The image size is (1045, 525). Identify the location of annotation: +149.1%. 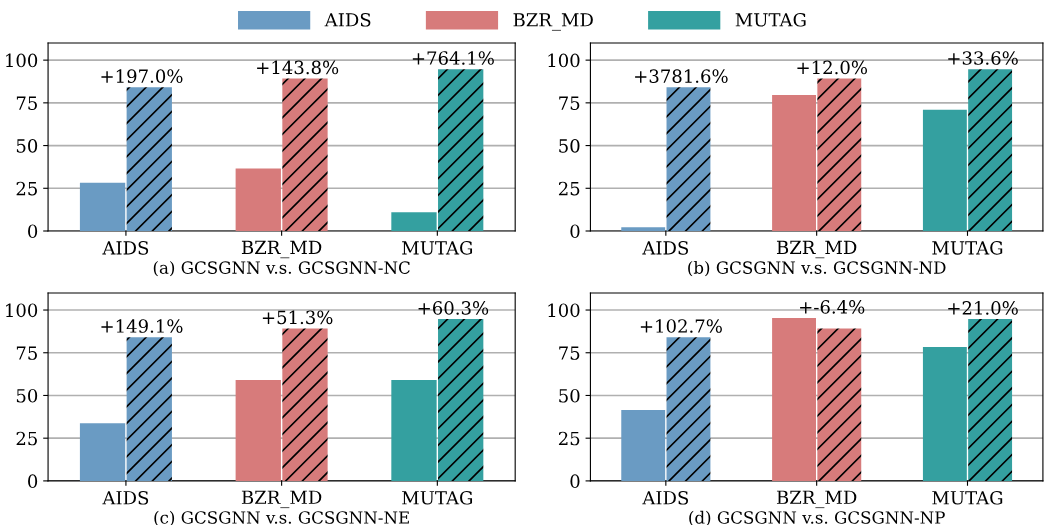
(142, 326).